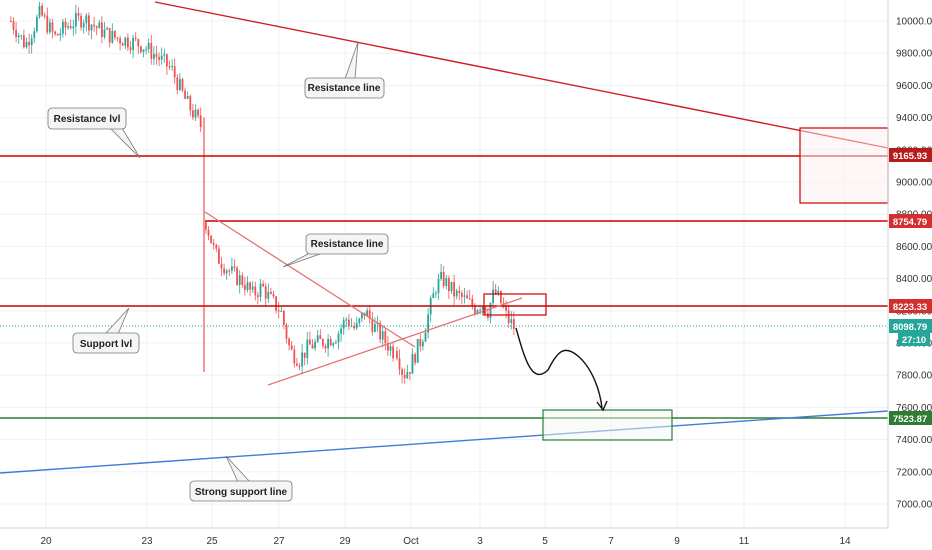  Describe the element at coordinates (310, 279) in the screenshot. I see `triangle-upper-line` at that location.